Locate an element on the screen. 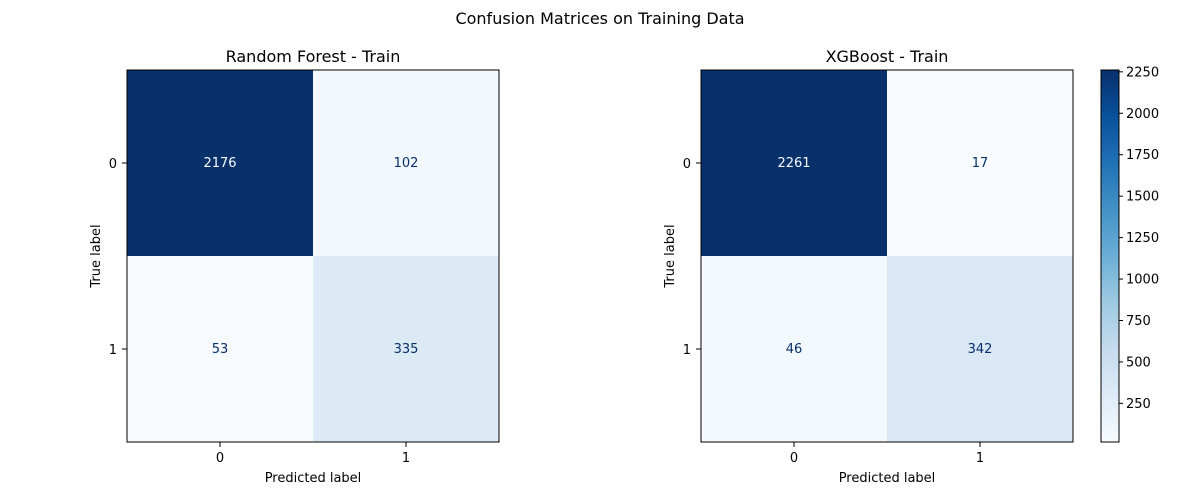  xgb-cell-labels: 2261 17 46 342 is located at coordinates (884, 256).